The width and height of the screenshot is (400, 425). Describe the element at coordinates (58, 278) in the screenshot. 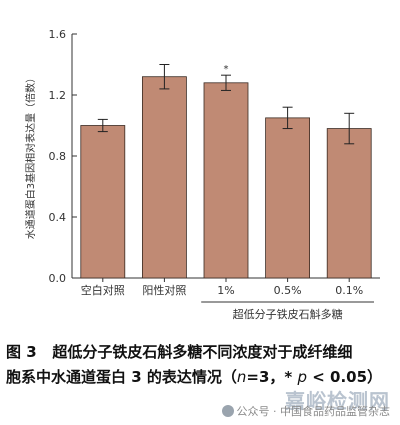

I see `y-tick-label: 0.0` at that location.